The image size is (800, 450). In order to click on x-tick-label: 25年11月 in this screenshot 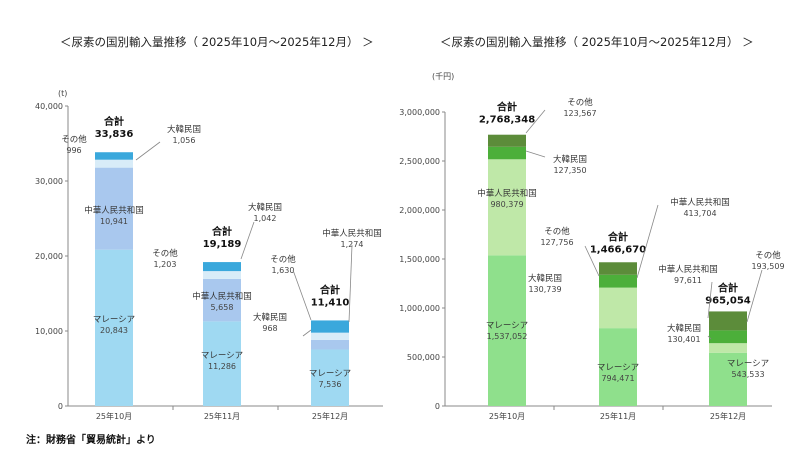, I will do `click(618, 416)`.